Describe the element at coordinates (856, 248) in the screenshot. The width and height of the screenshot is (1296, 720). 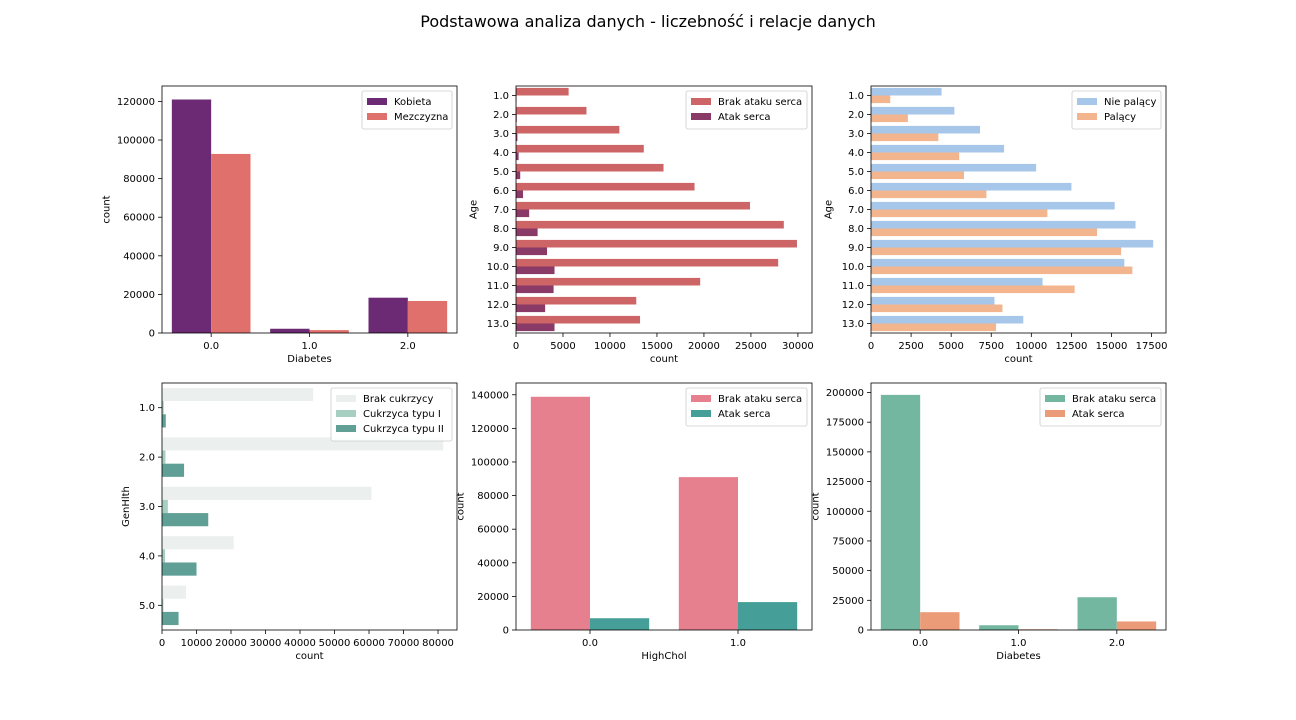
I see `y-tick-label: 9.0` at that location.